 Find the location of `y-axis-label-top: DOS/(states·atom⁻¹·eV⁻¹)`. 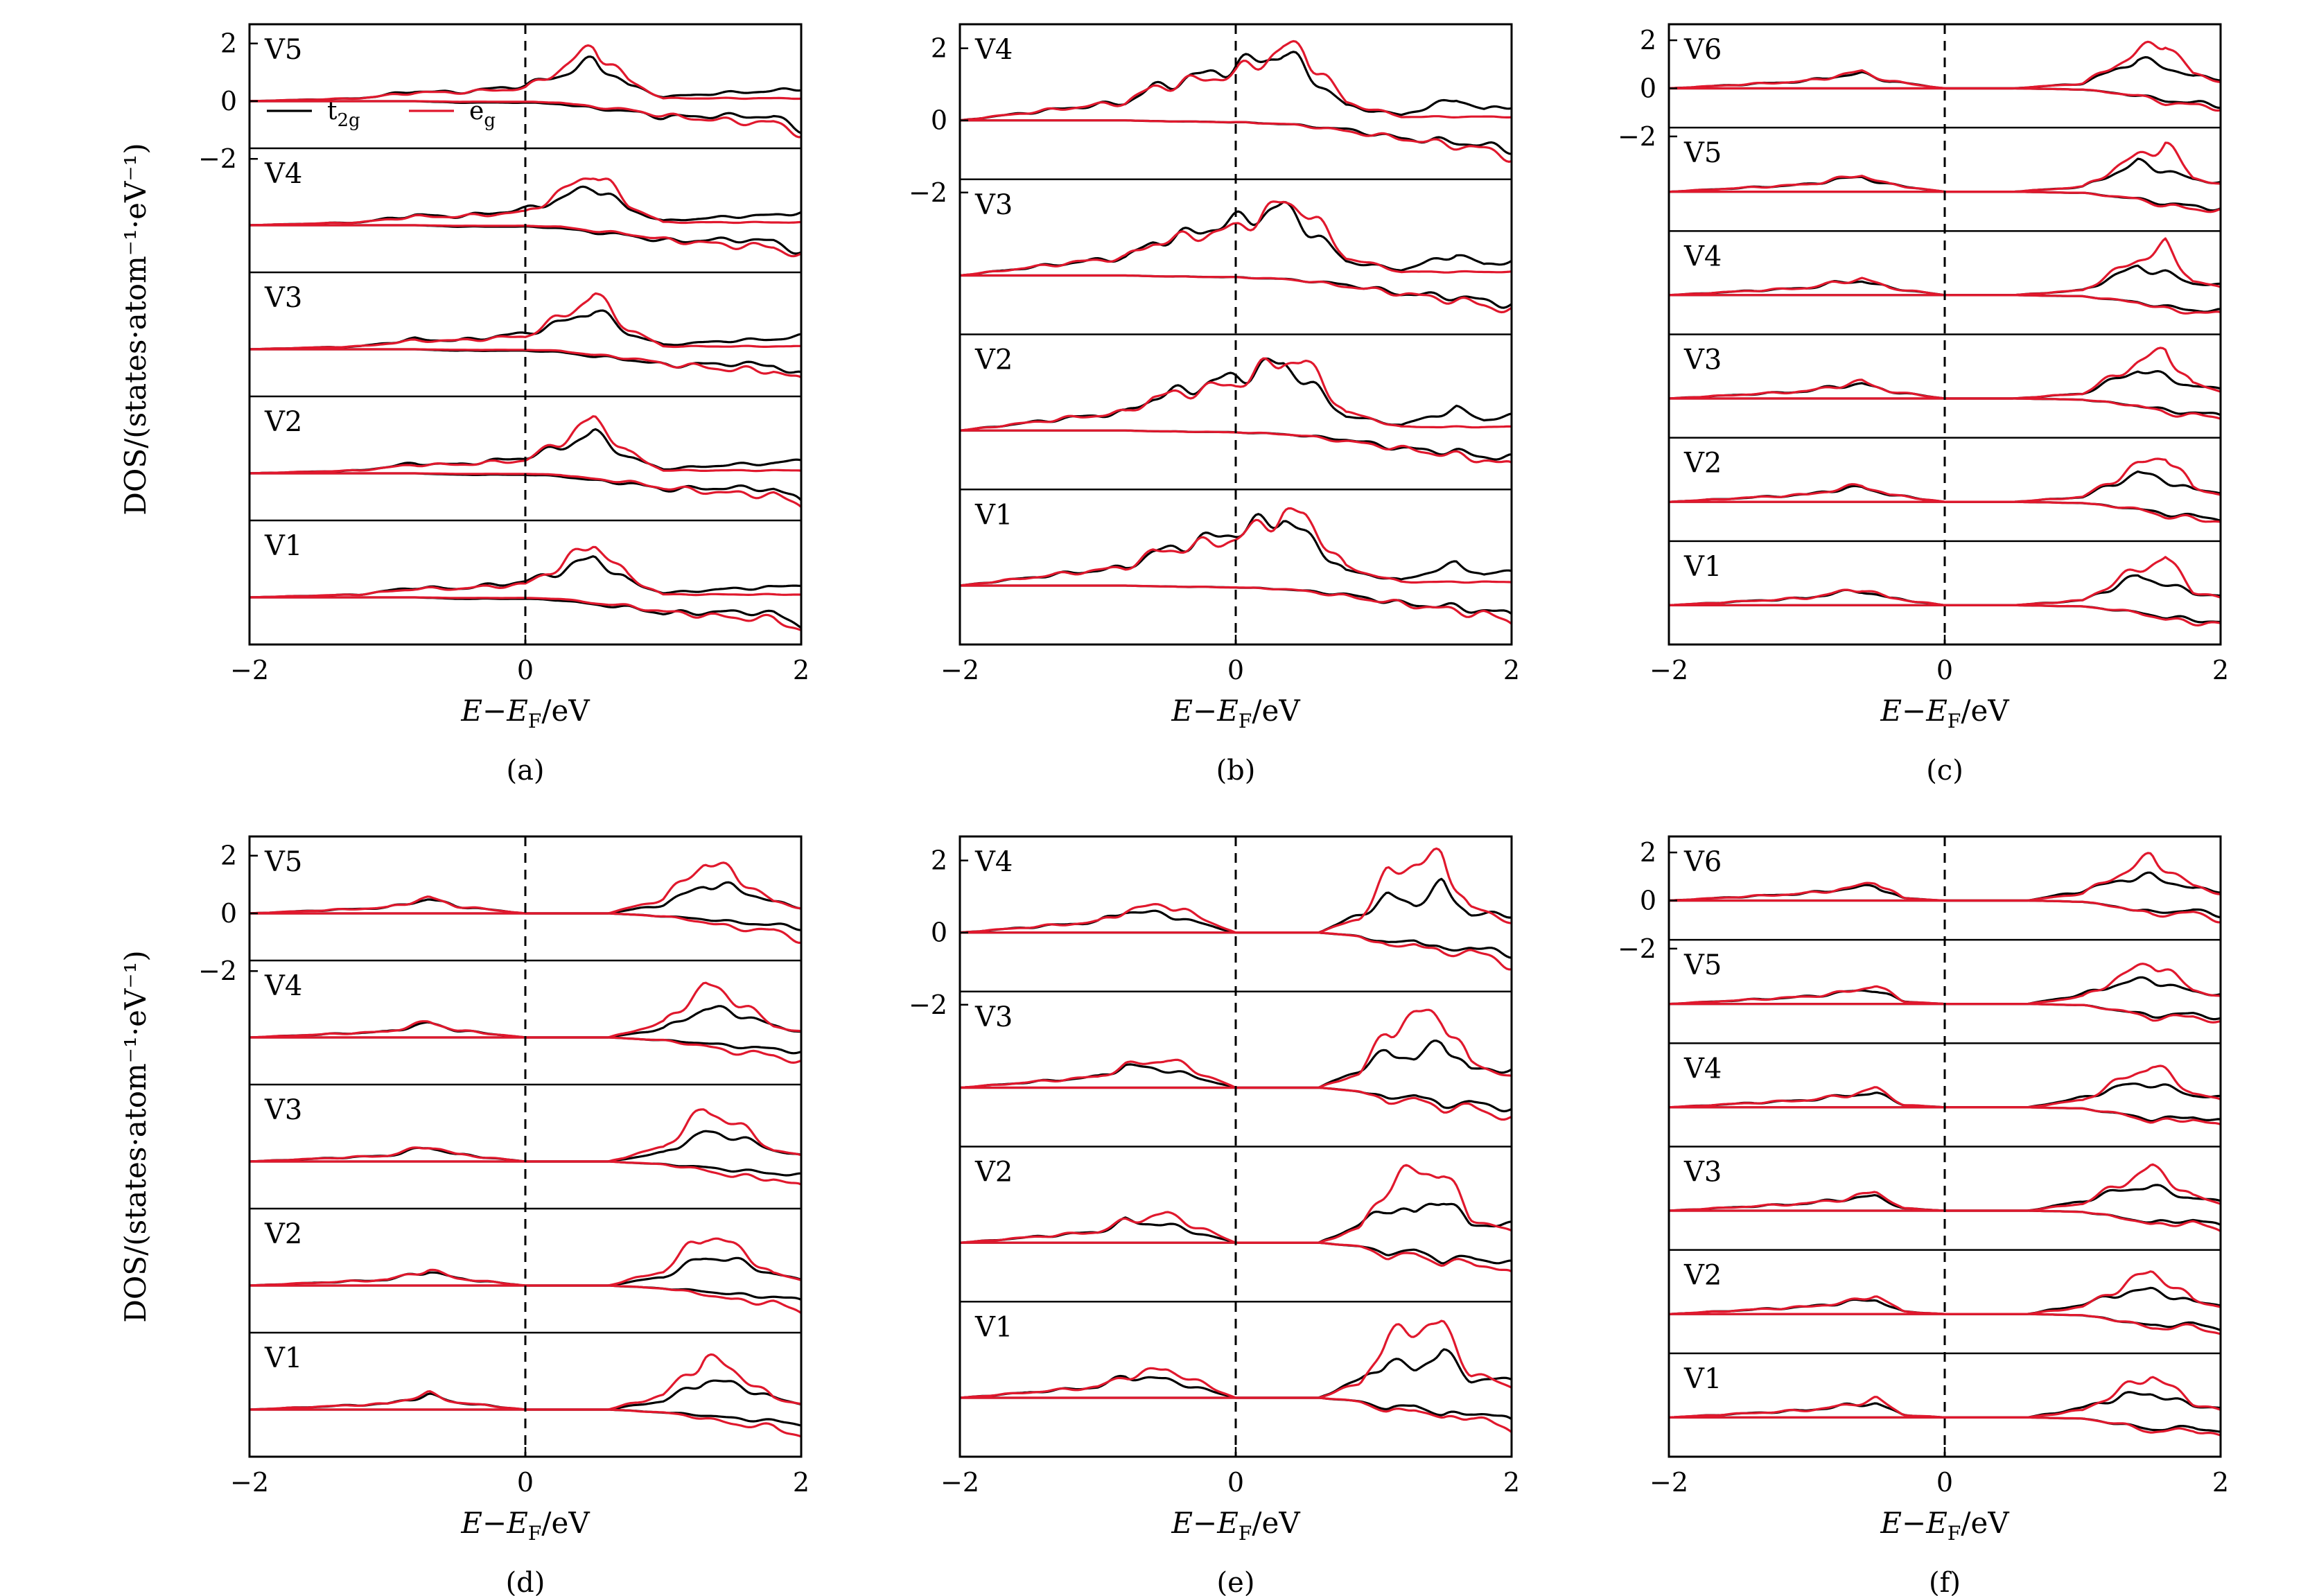

y-axis-label-top: DOS/(states·atom⁻¹·eV⁻¹) is located at coordinates (135, 329).